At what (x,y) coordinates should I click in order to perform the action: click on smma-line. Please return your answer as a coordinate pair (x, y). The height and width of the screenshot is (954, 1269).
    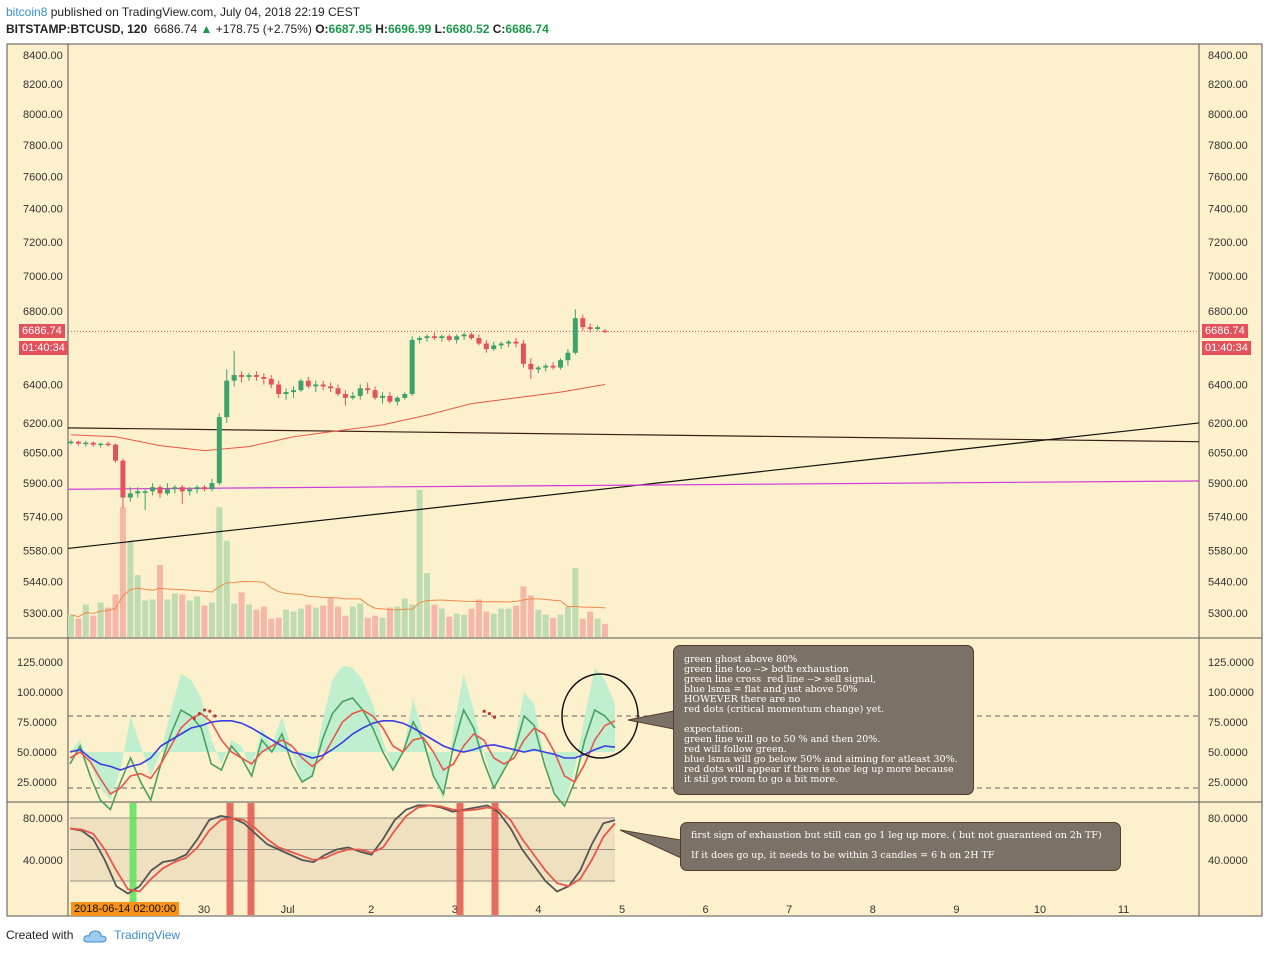
    Looking at the image, I should click on (338, 417).